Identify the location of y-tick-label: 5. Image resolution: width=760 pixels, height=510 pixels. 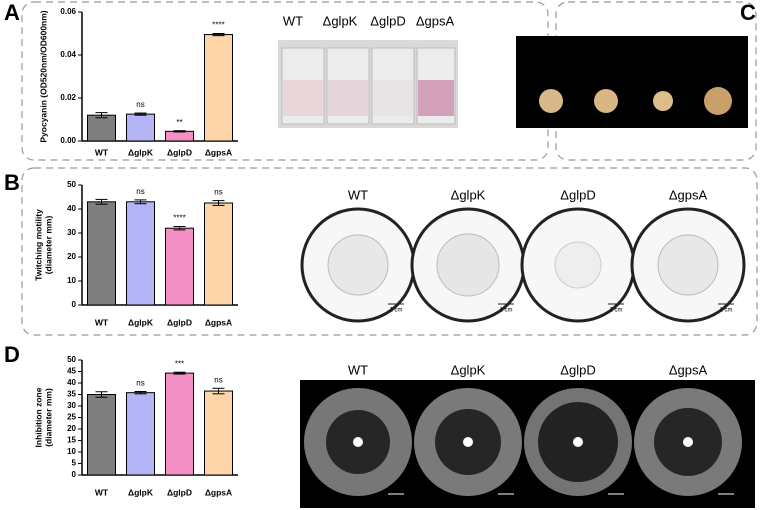
(74, 463).